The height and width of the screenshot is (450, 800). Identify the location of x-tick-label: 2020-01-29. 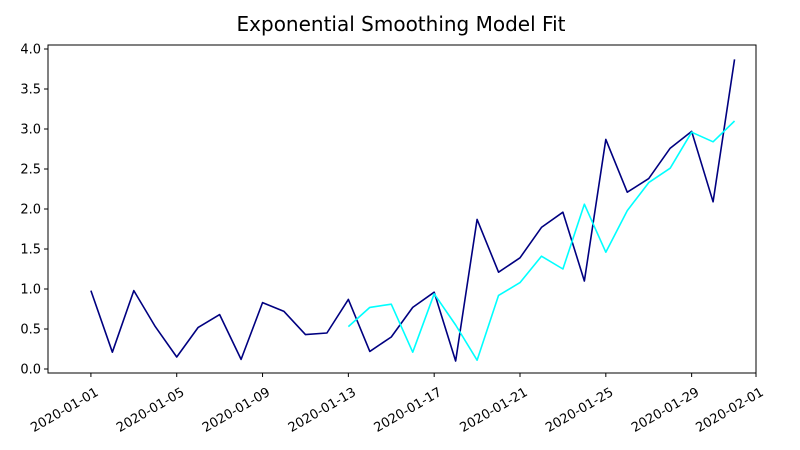
(665, 410).